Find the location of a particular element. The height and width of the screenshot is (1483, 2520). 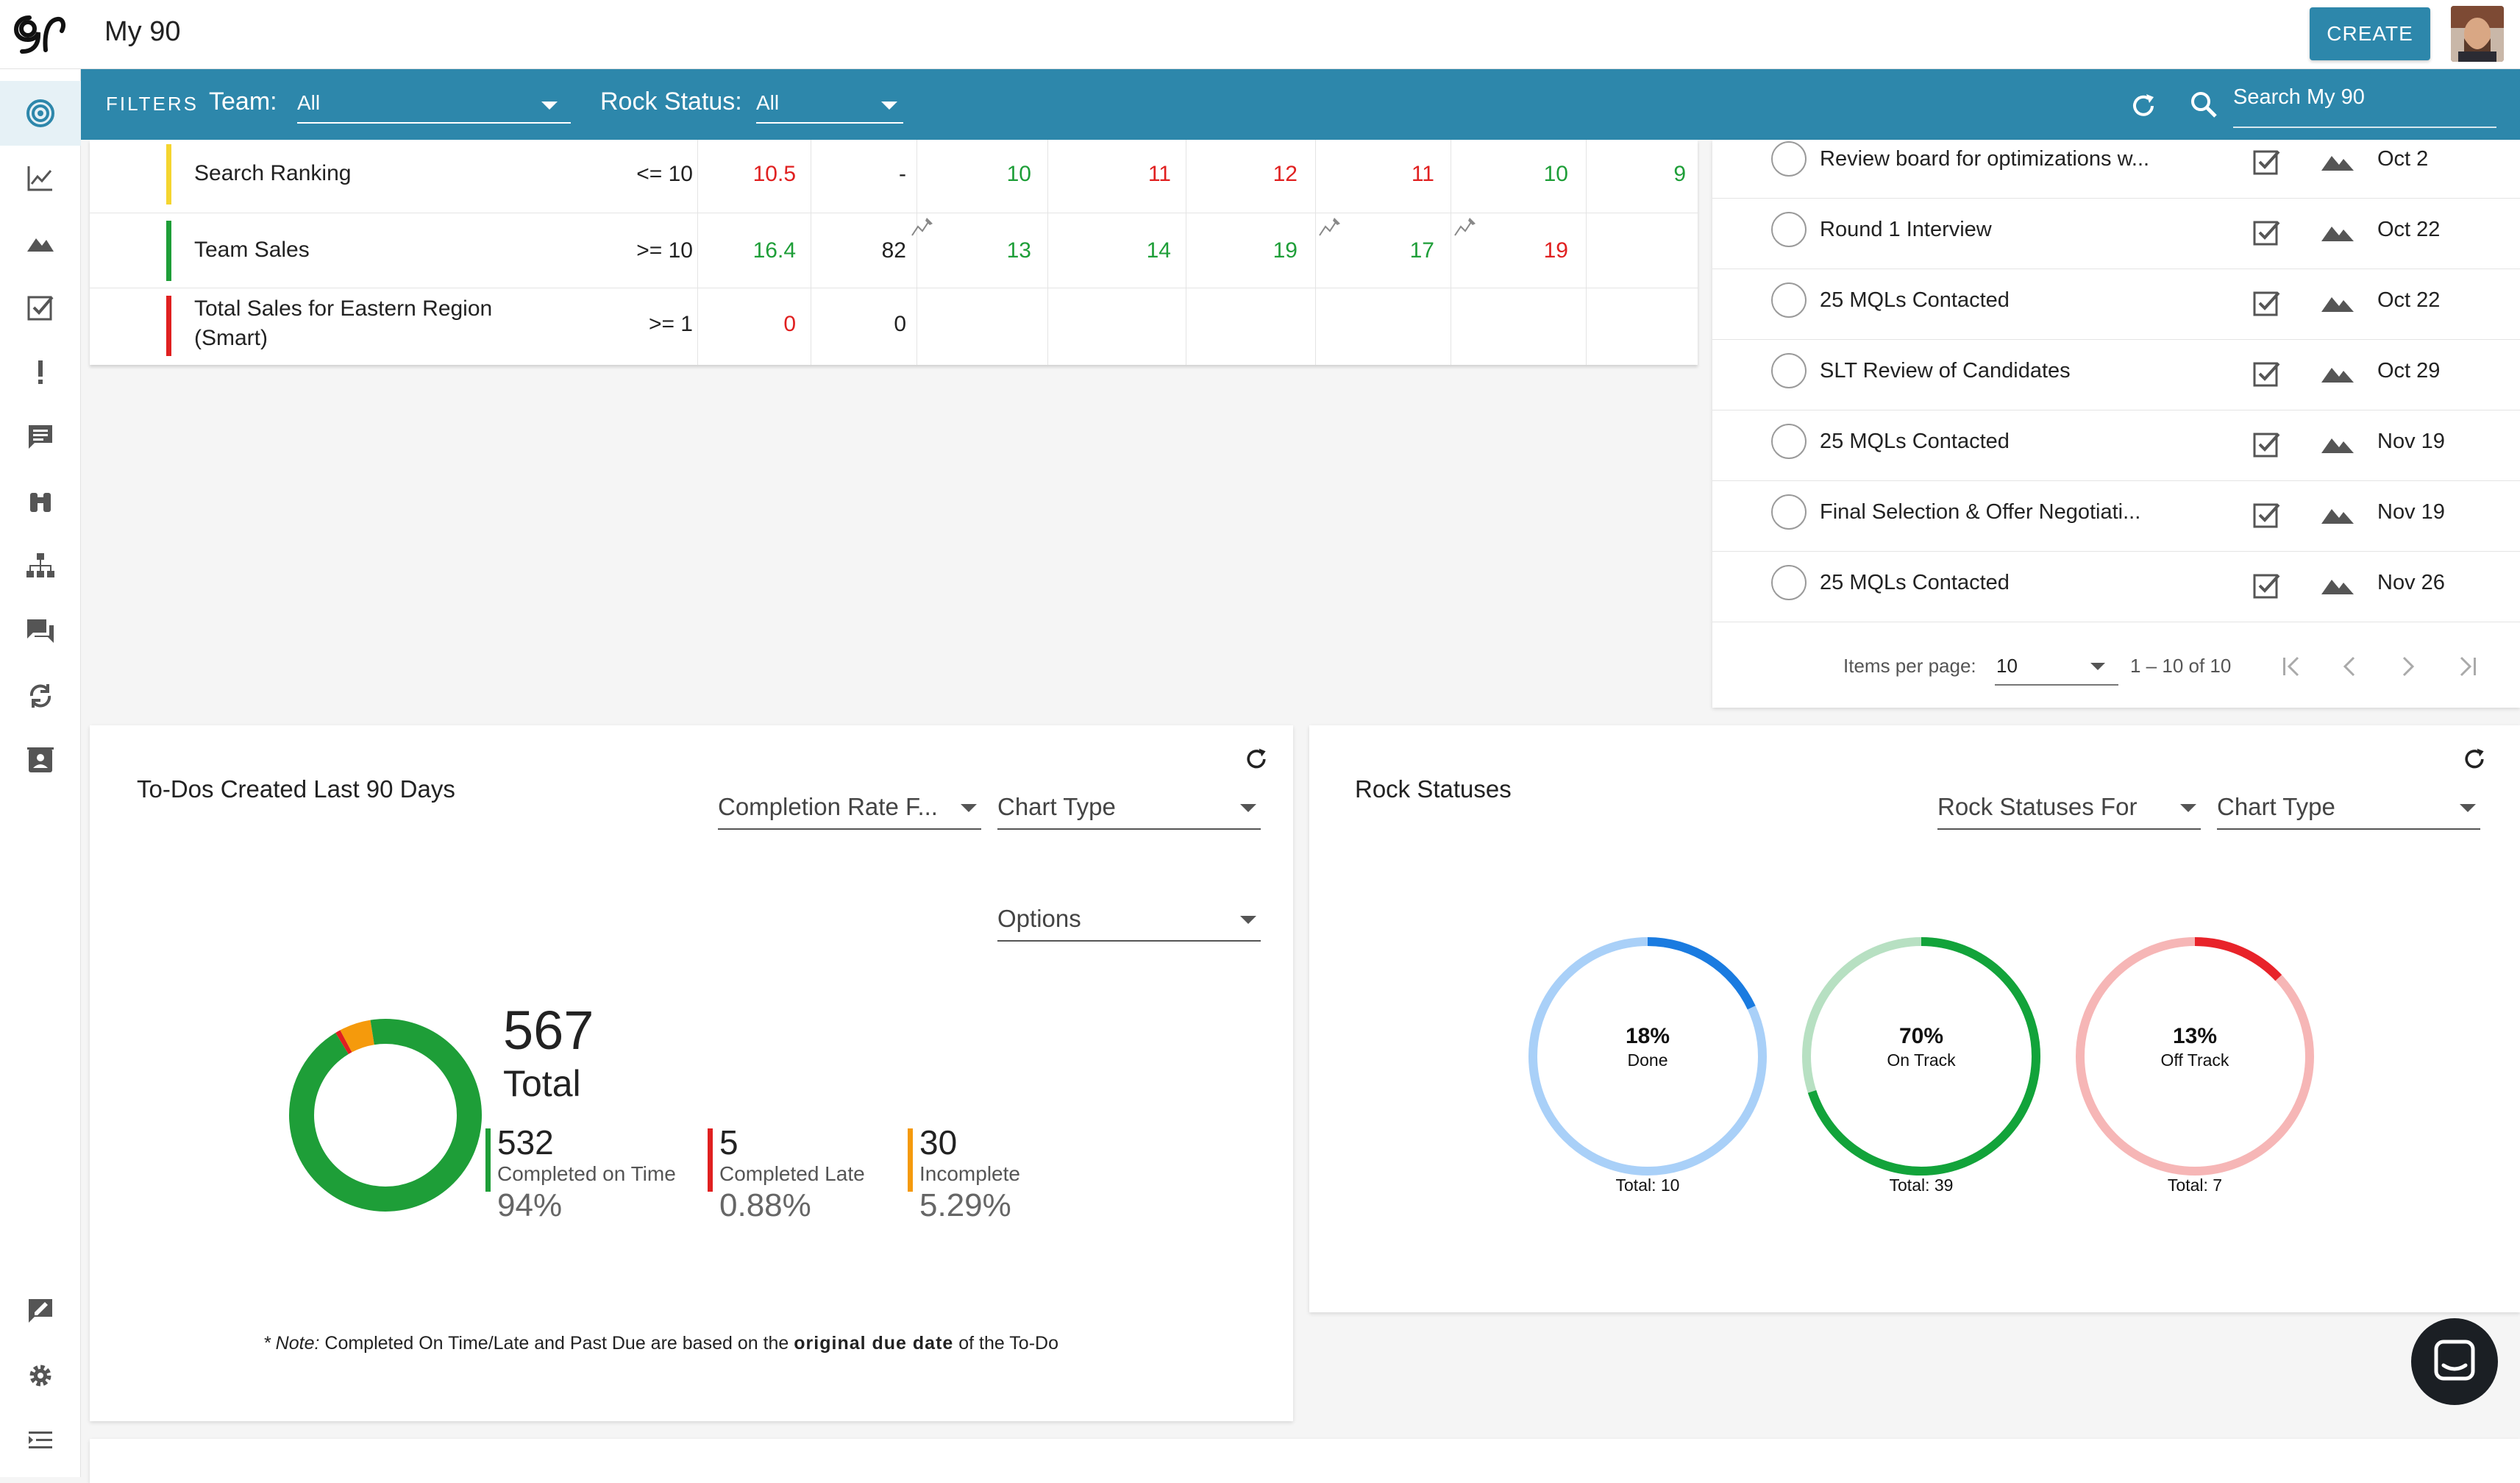

rock-row: 25 MQLs Contacted Nov 19 is located at coordinates (2116, 445).